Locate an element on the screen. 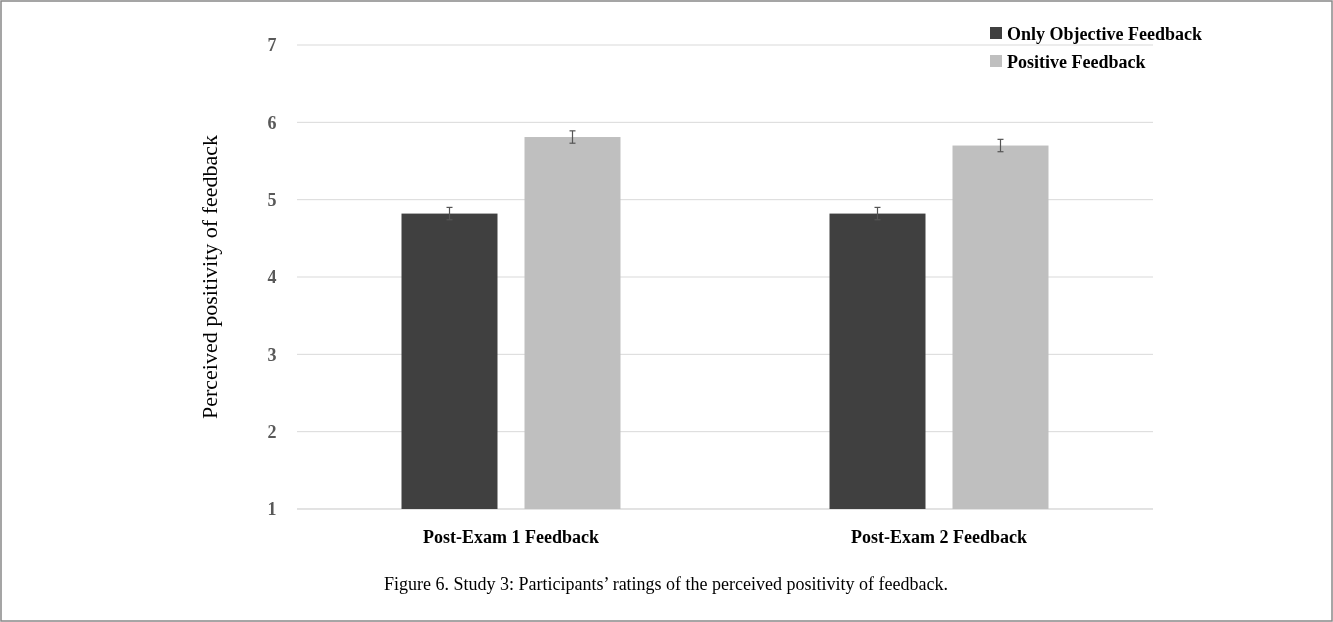 The image size is (1333, 622). y-axis-title: Perceived positivity of feedback is located at coordinates (209, 277).